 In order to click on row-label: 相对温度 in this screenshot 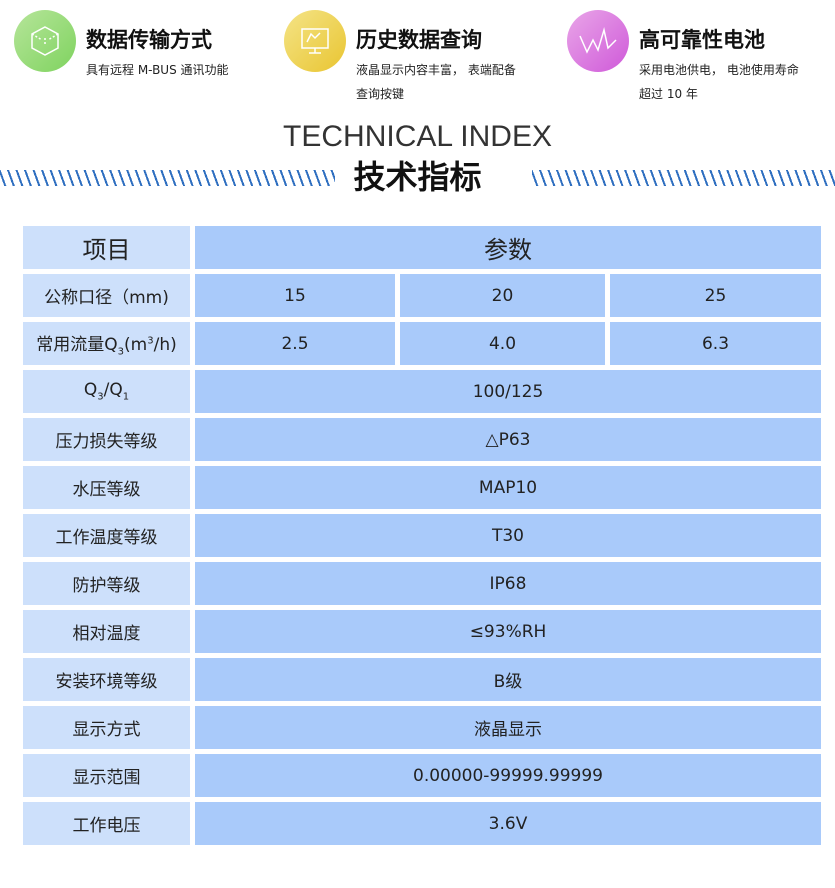, I will do `click(106, 631)`.